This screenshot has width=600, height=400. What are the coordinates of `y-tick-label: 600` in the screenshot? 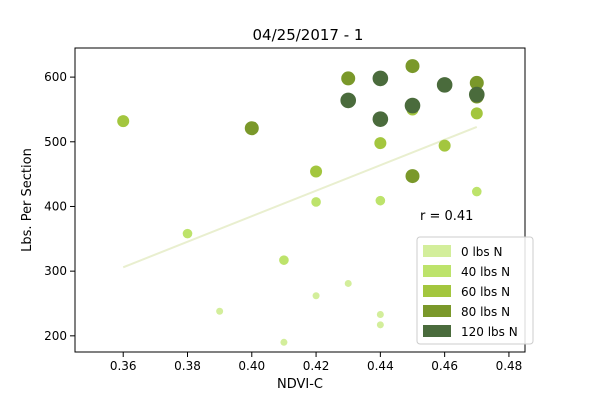 It's located at (55, 77).